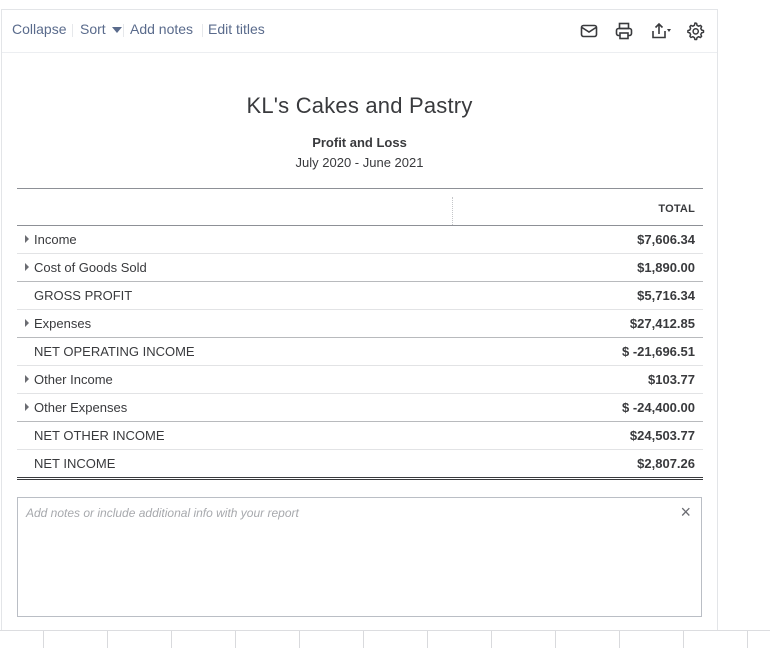 The height and width of the screenshot is (648, 770). What do you see at coordinates (360, 408) in the screenshot?
I see `table-row: Other Expenses $ -24,400.00` at bounding box center [360, 408].